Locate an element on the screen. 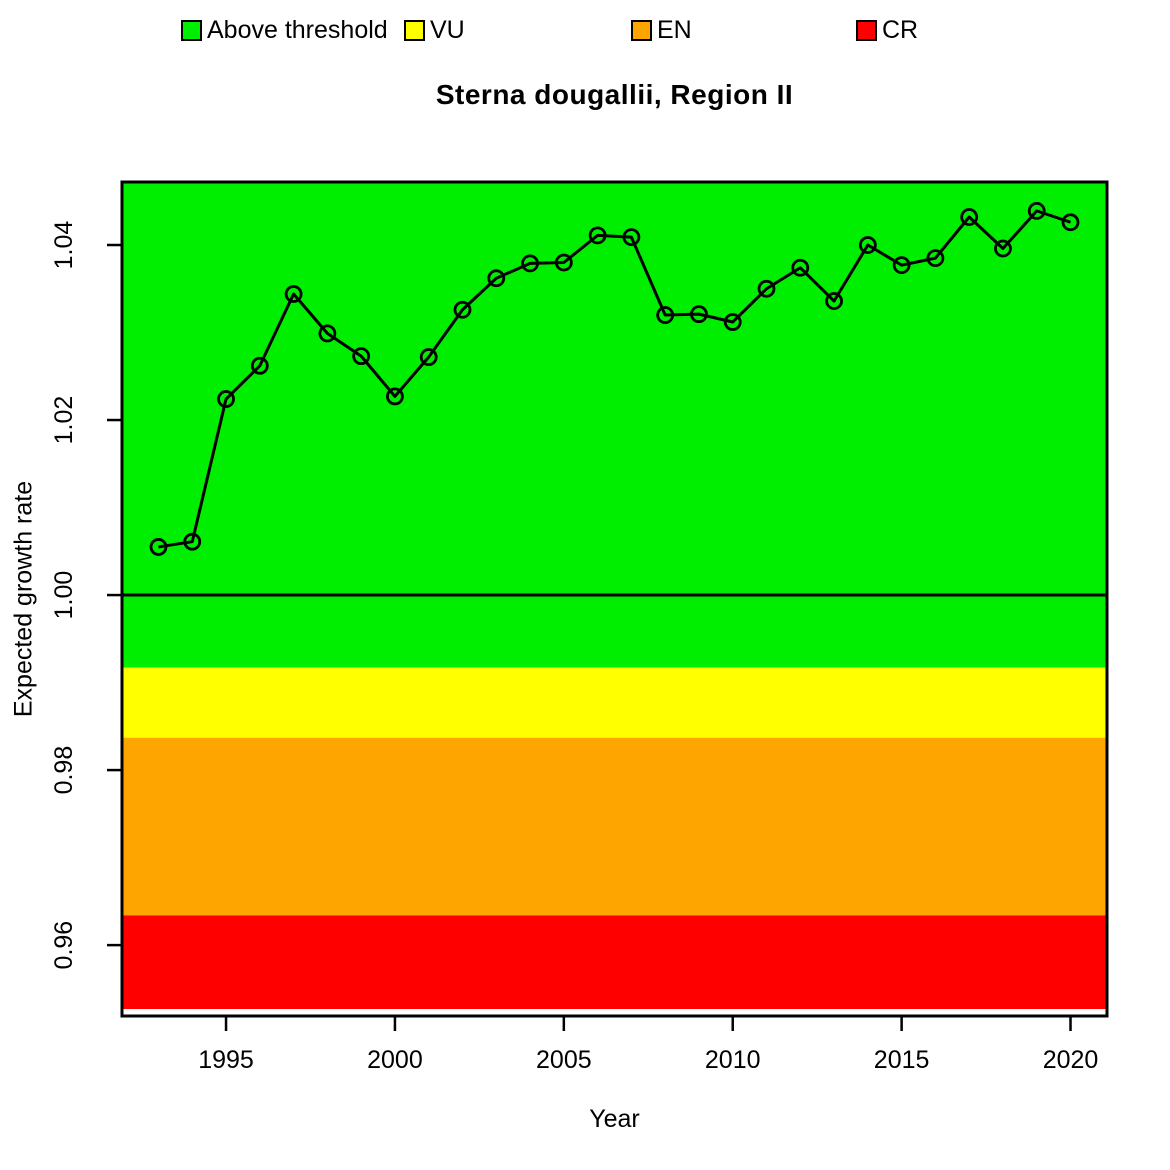 The width and height of the screenshot is (1170, 1170). x-tick-label-2015: 2015 is located at coordinates (902, 1060).